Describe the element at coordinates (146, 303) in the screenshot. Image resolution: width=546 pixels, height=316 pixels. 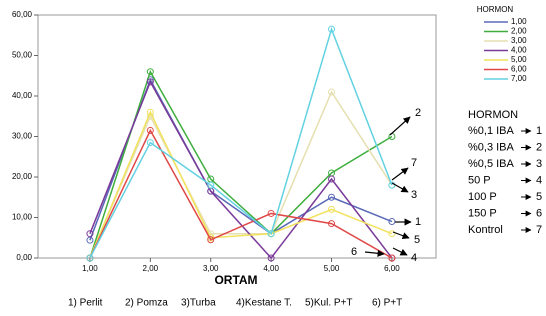
I see `category-key: 2) Pomza` at that location.